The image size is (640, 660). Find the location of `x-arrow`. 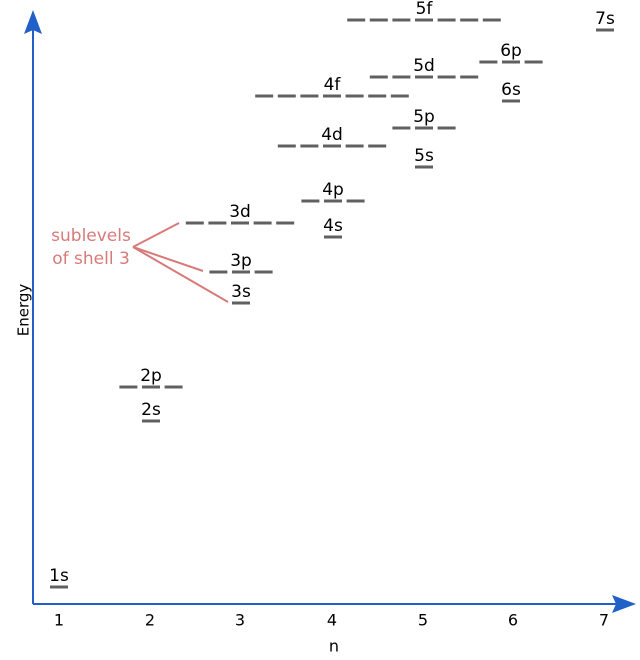

x-arrow is located at coordinates (624, 604).